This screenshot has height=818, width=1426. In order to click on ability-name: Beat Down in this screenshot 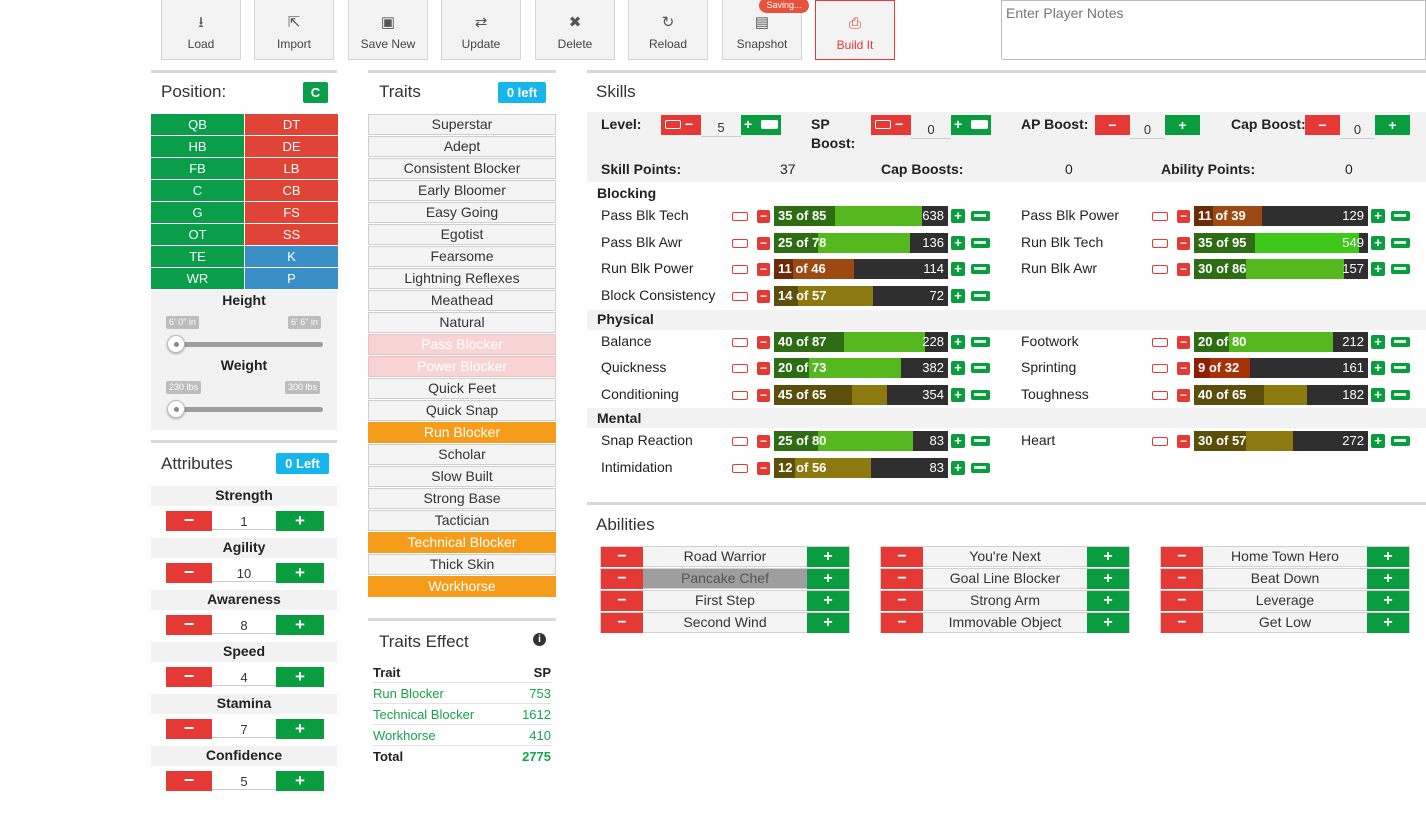, I will do `click(1285, 578)`.